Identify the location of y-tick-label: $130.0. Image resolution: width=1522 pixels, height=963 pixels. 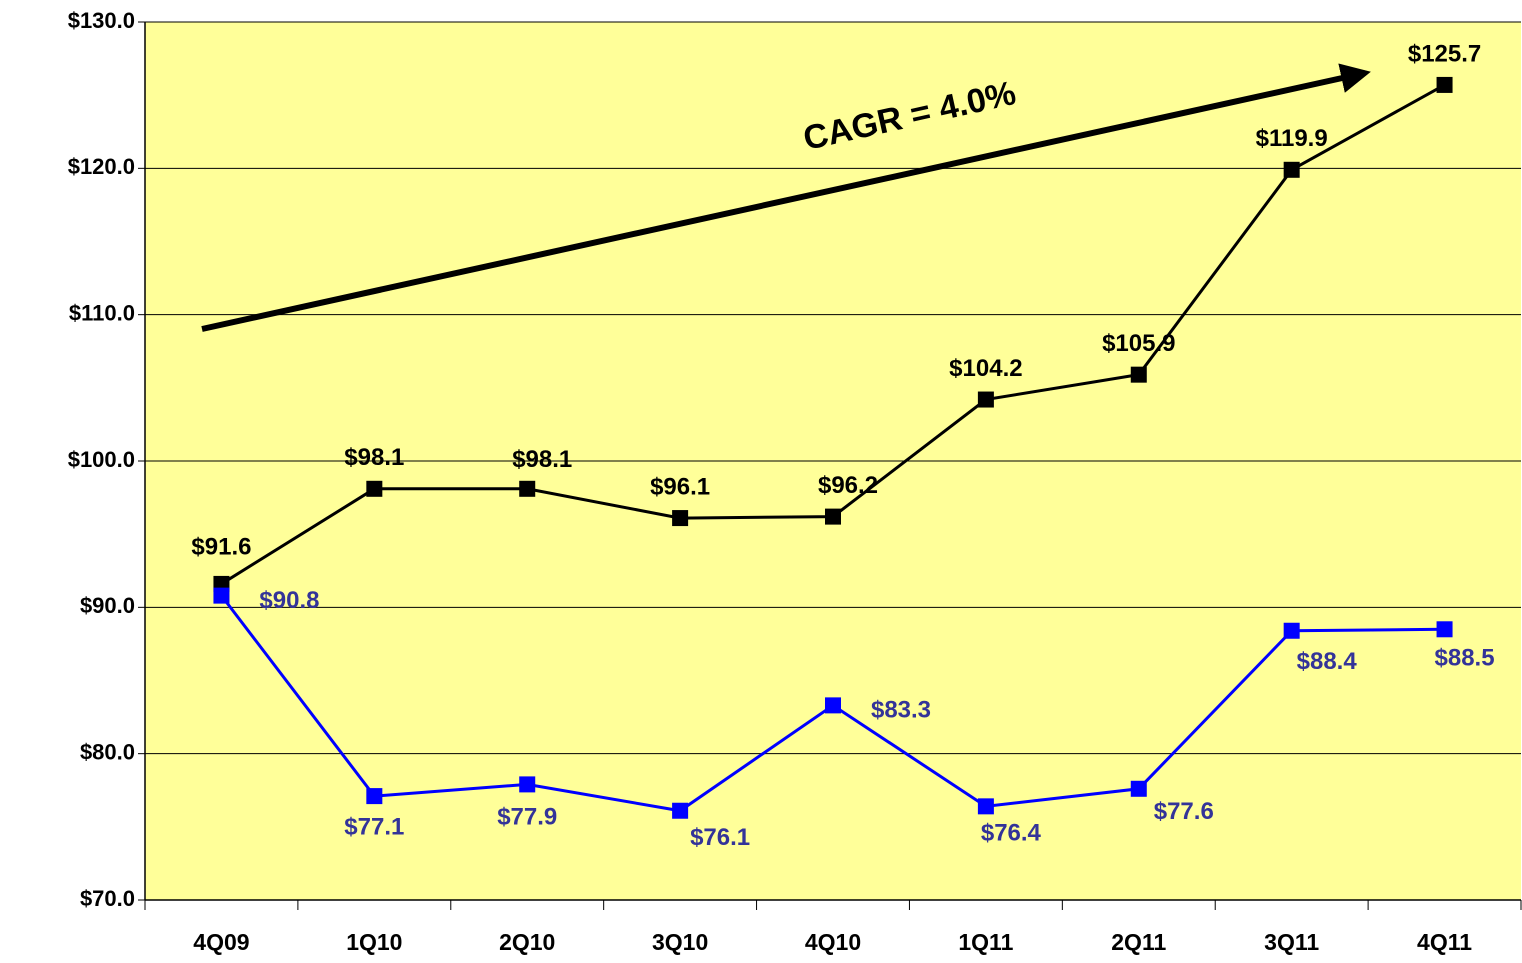
(101, 20).